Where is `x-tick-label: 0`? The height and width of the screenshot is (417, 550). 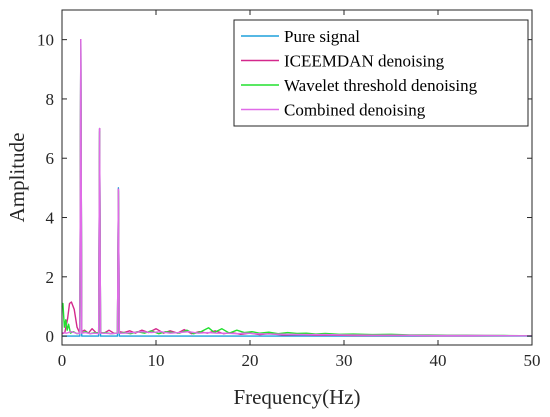 x-tick-label: 0 is located at coordinates (62, 360).